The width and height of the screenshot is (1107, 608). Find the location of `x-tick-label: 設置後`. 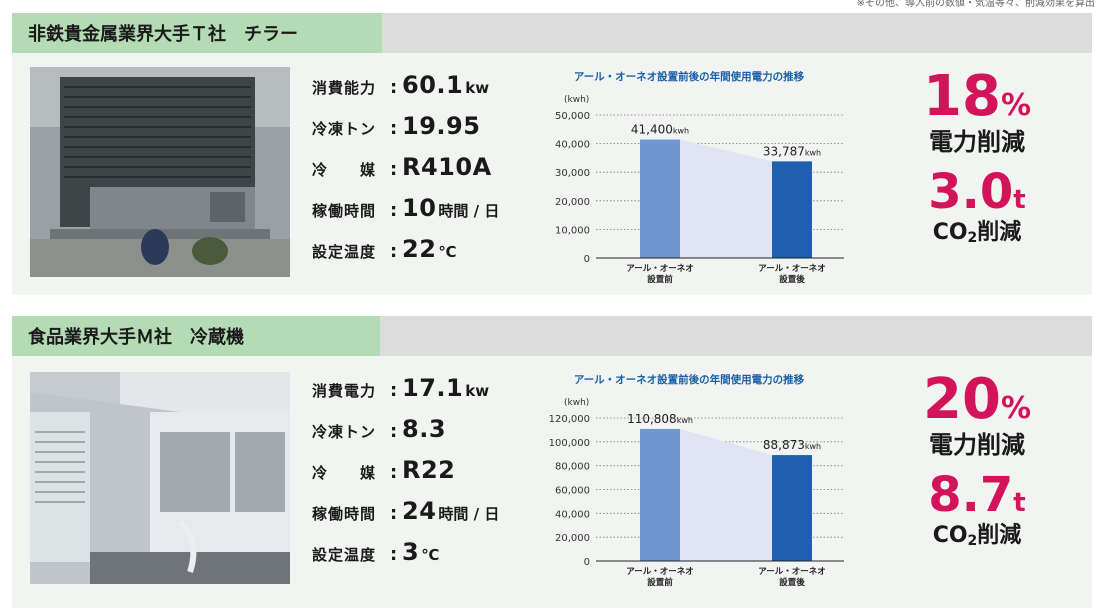

x-tick-label: 設置後 is located at coordinates (792, 279).